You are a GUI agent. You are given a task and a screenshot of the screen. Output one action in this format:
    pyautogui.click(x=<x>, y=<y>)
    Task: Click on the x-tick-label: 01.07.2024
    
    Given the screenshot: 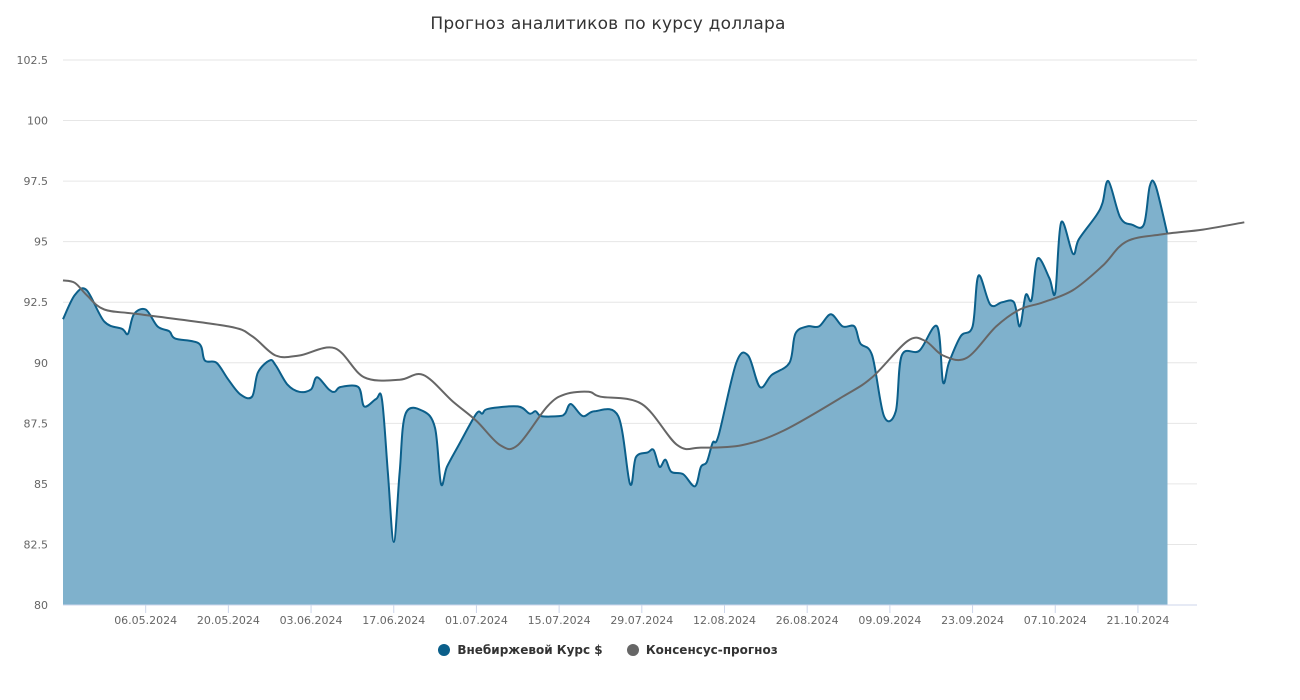 What is the action you would take?
    pyautogui.click(x=476, y=620)
    